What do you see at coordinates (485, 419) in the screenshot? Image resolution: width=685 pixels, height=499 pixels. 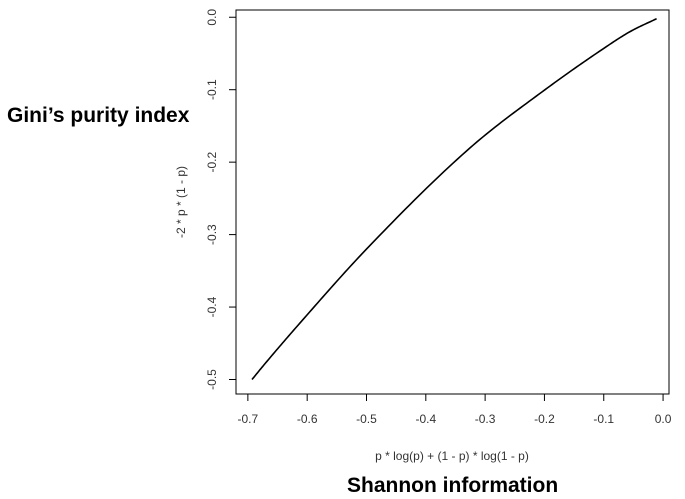 I see `x-tick-label: -0.3` at bounding box center [485, 419].